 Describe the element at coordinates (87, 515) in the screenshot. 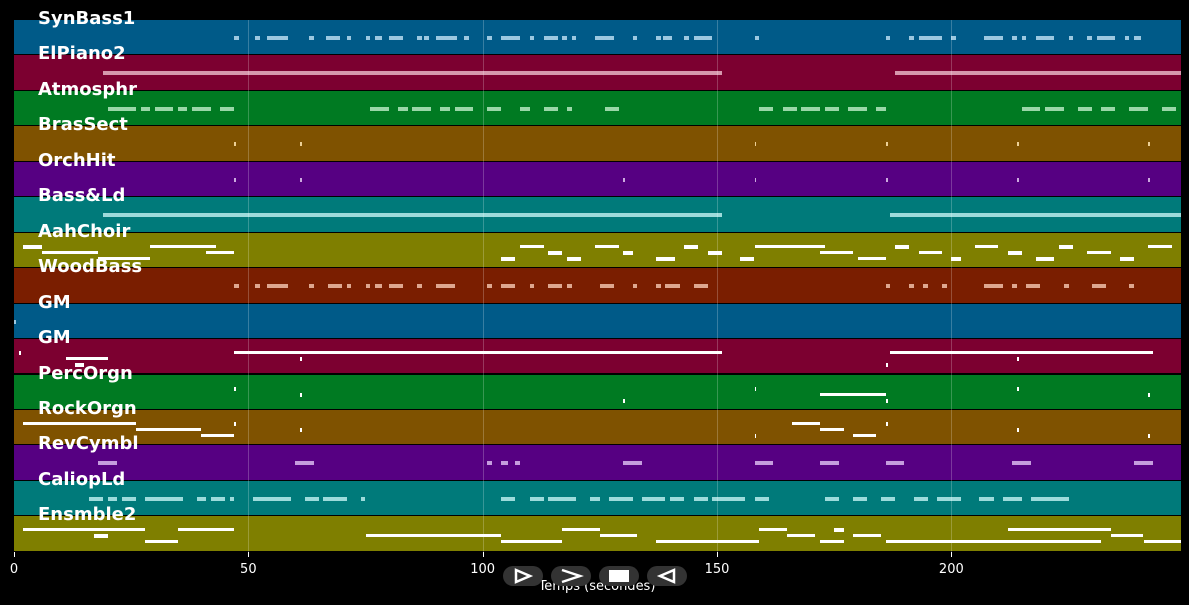

I see `track-label: Ensmble2` at that location.